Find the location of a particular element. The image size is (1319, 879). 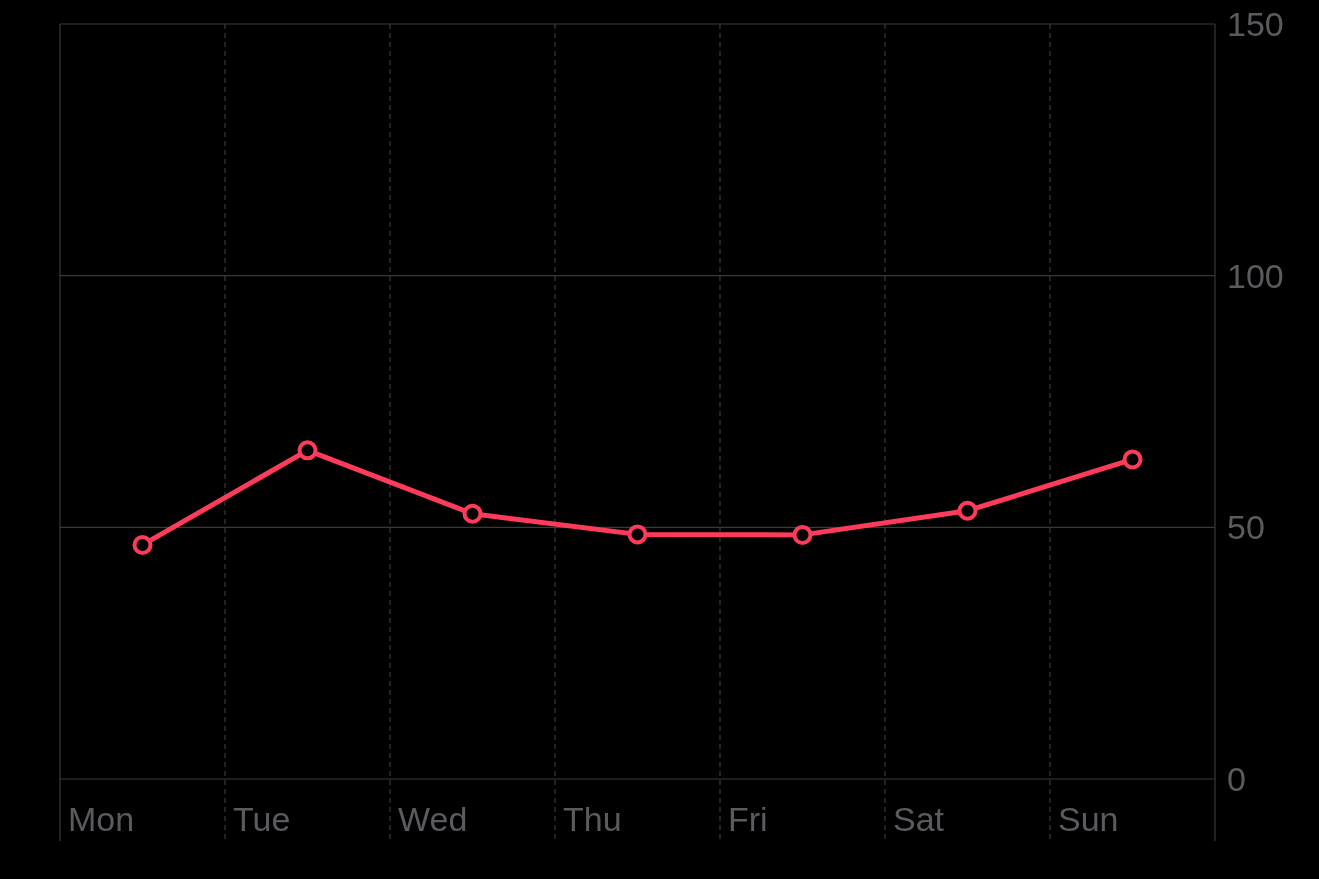

x-tick-label: Sun is located at coordinates (1088, 819).